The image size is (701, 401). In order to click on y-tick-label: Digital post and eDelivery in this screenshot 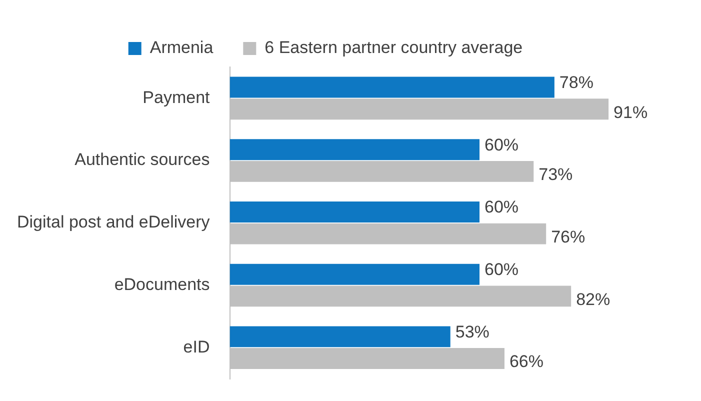, I will do `click(113, 222)`.